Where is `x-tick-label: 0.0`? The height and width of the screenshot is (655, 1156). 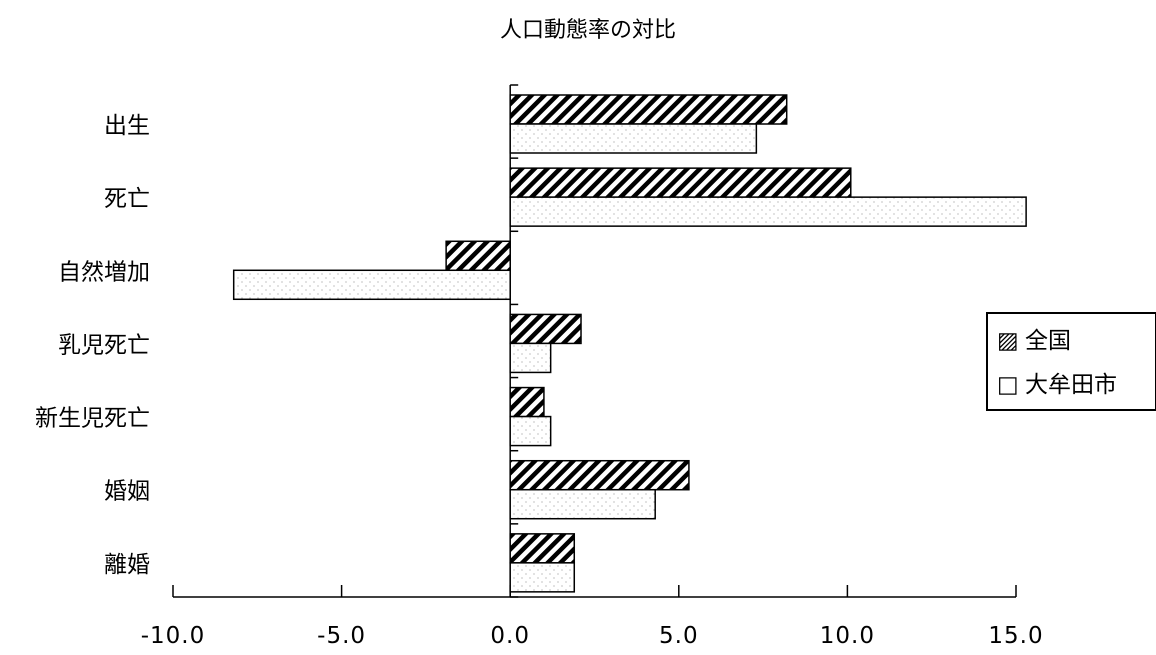 x-tick-label: 0.0 is located at coordinates (510, 636).